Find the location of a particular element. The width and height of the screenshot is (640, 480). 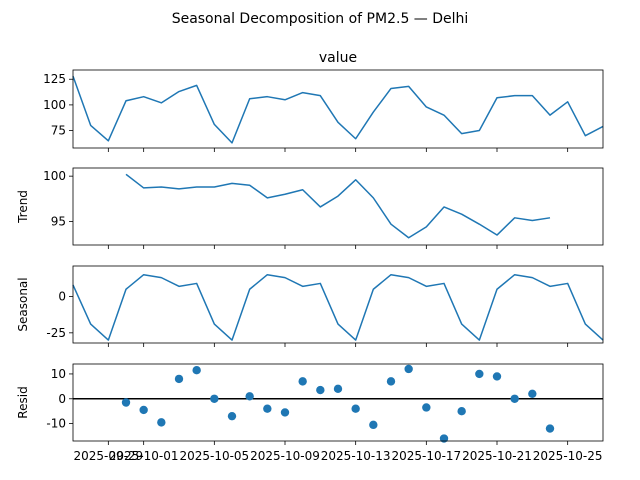

y-axis-label: Seasonal is located at coordinates (23, 304).